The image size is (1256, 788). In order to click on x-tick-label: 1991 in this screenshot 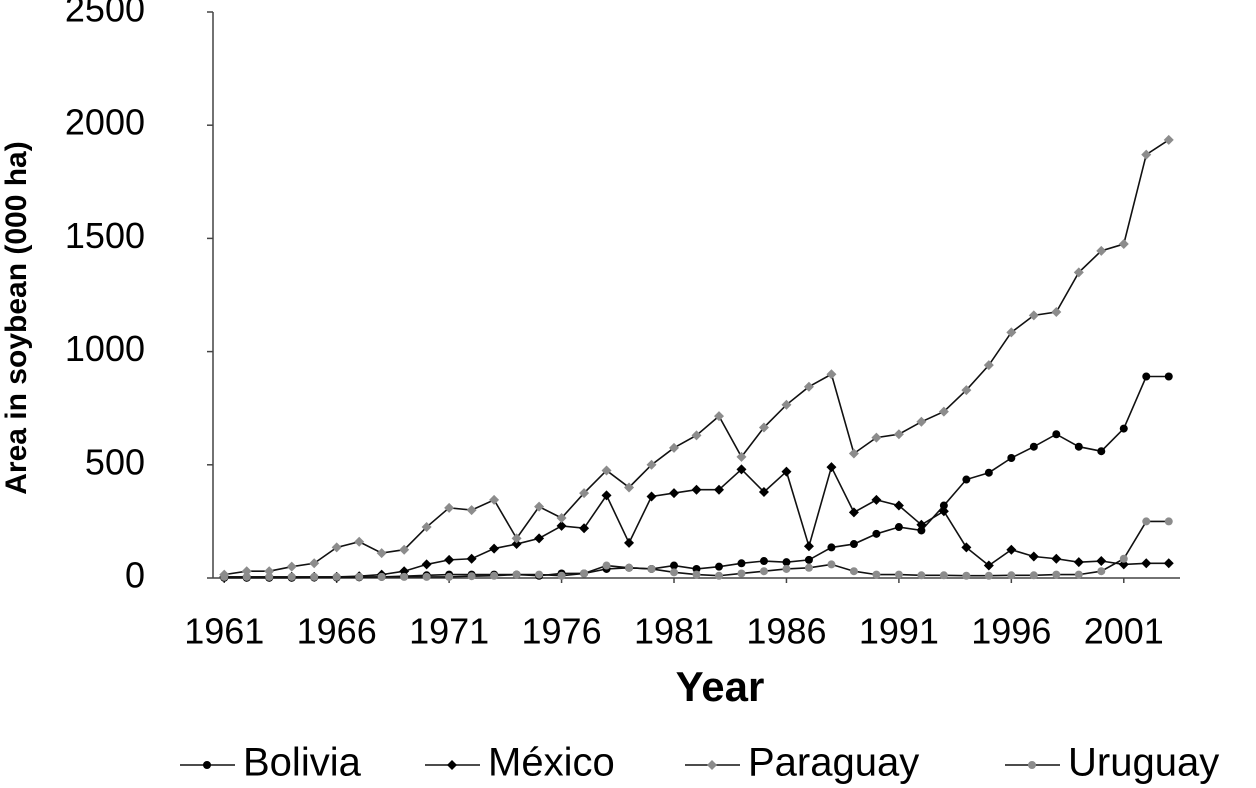, I will do `click(899, 631)`.